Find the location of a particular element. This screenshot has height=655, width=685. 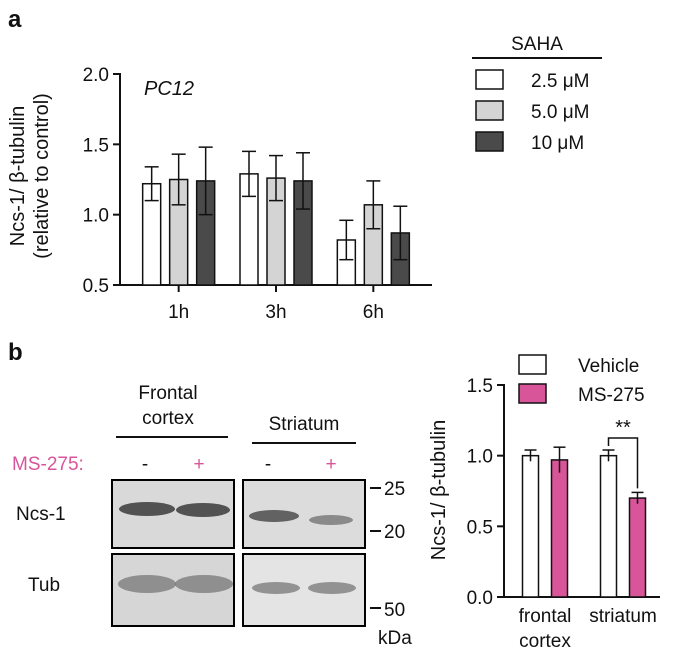

chart-a-ytick-label: 1.5 is located at coordinates (96, 145).